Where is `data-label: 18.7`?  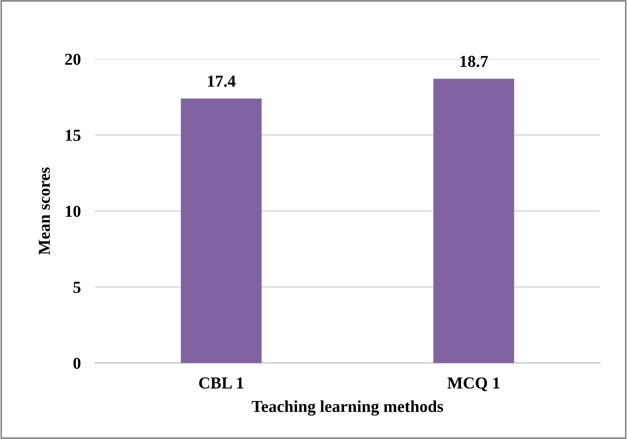
data-label: 18.7 is located at coordinates (474, 62).